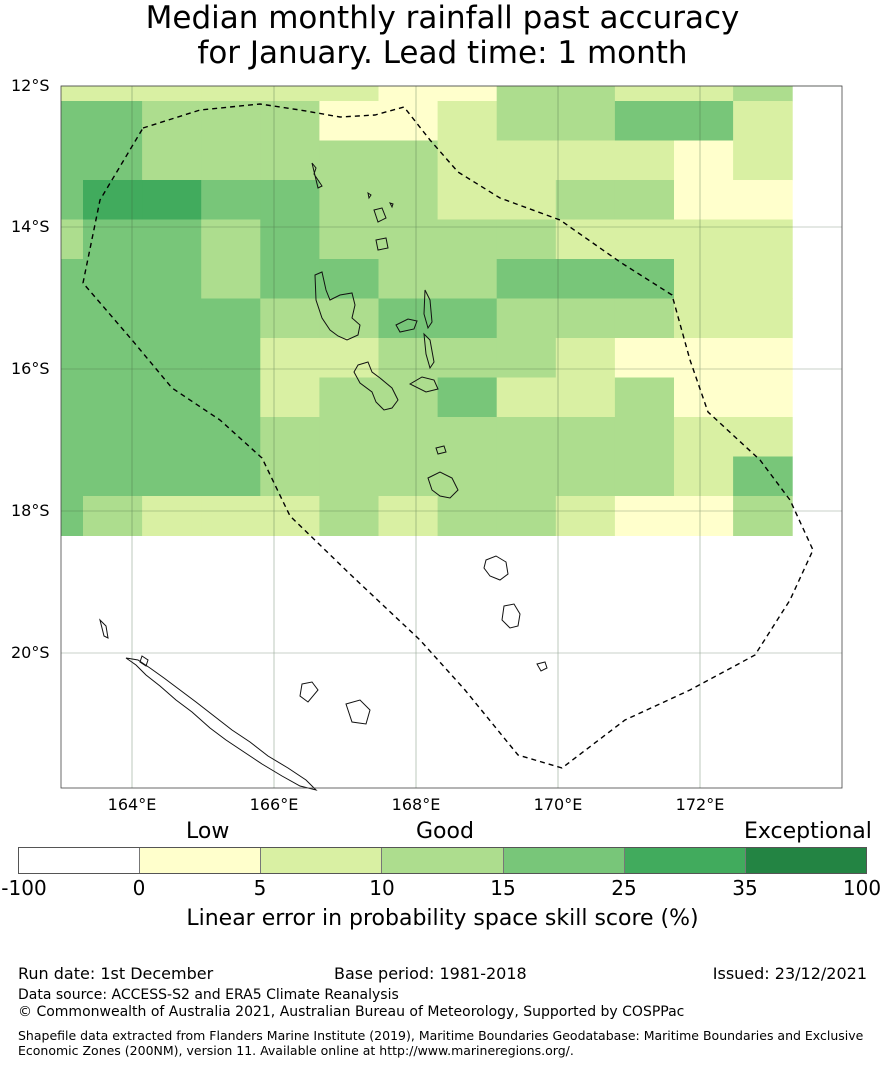 The image size is (885, 1065). Describe the element at coordinates (113, 279) in the screenshot. I see `skill-cell-r5-c1` at that location.